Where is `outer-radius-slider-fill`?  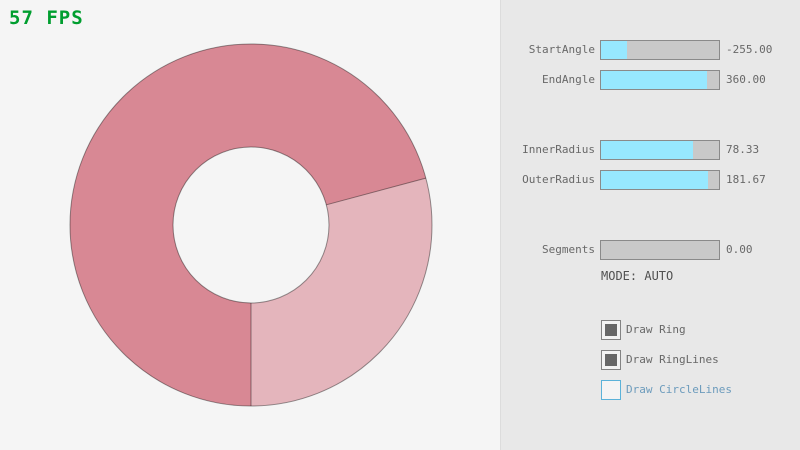 outer-radius-slider-fill is located at coordinates (655, 180).